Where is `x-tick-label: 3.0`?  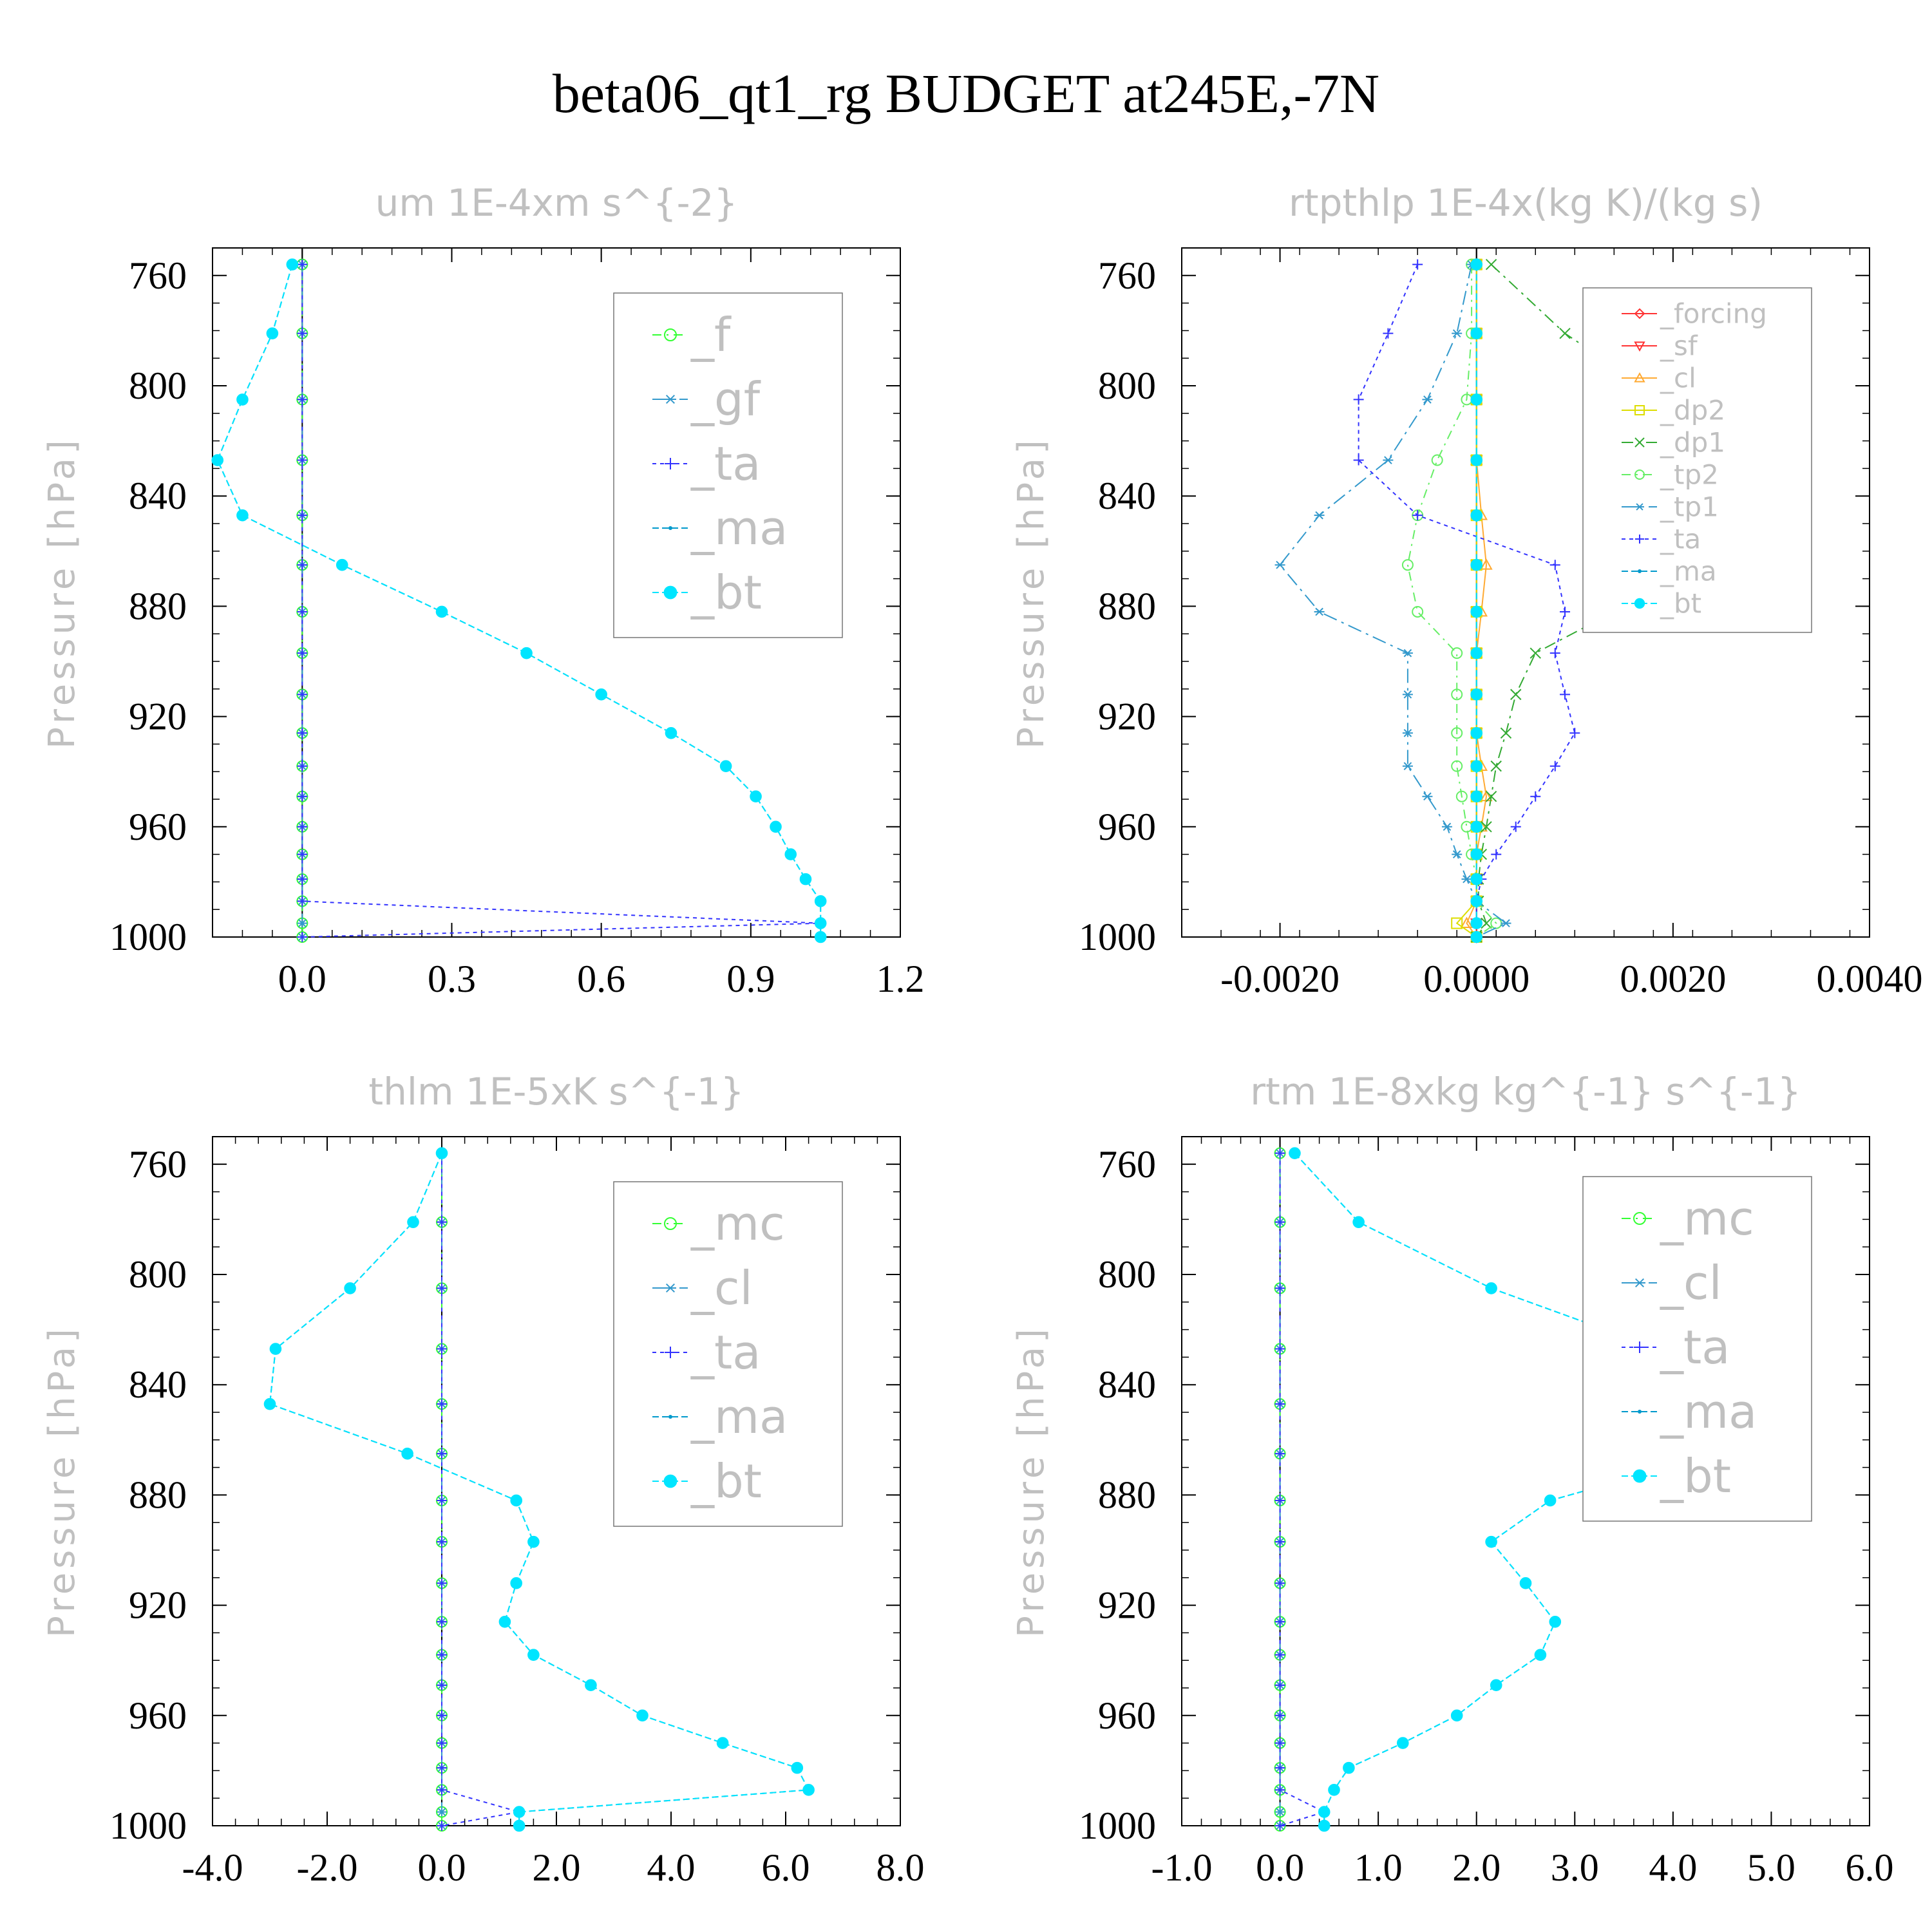 x-tick-label: 3.0 is located at coordinates (1575, 1867).